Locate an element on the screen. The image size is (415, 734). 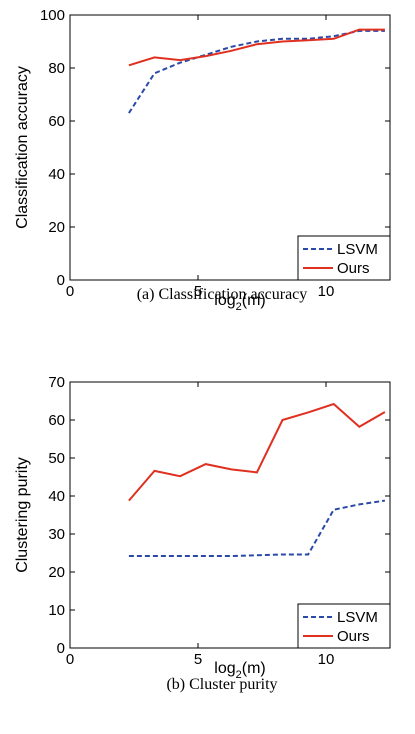
y-tick-label: 50 is located at coordinates (56, 458).